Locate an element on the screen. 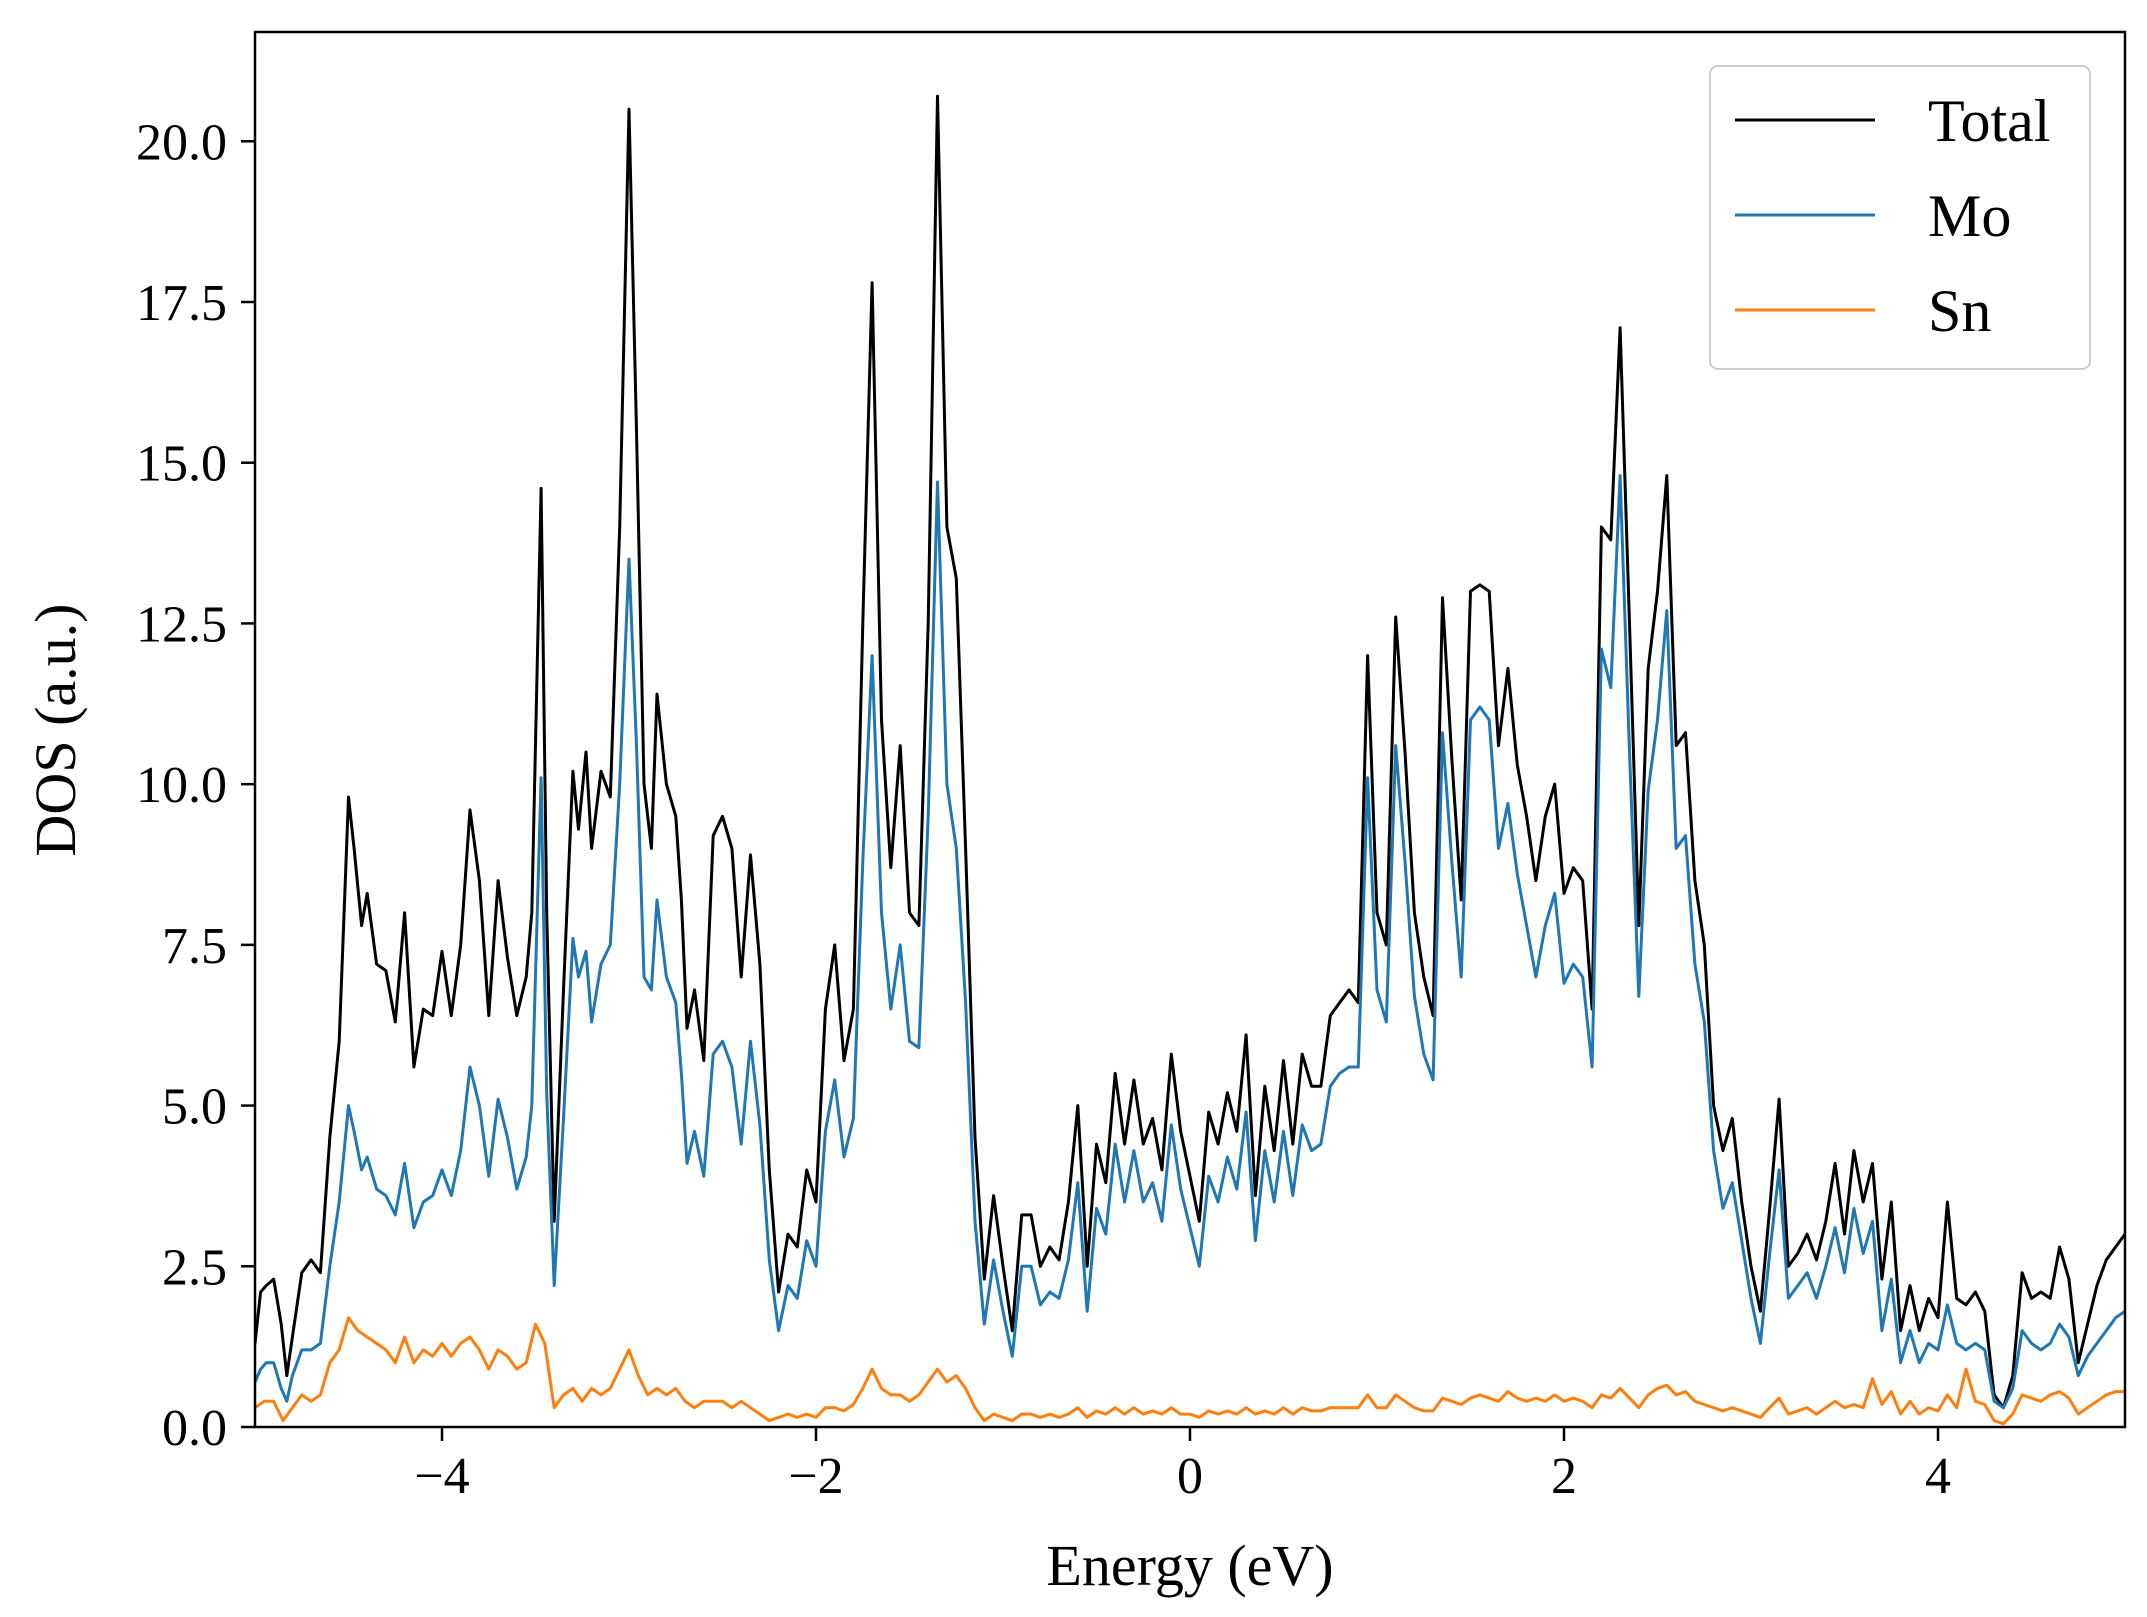 The height and width of the screenshot is (1617, 2147). legend-label-sn: Sn is located at coordinates (1959, 311).